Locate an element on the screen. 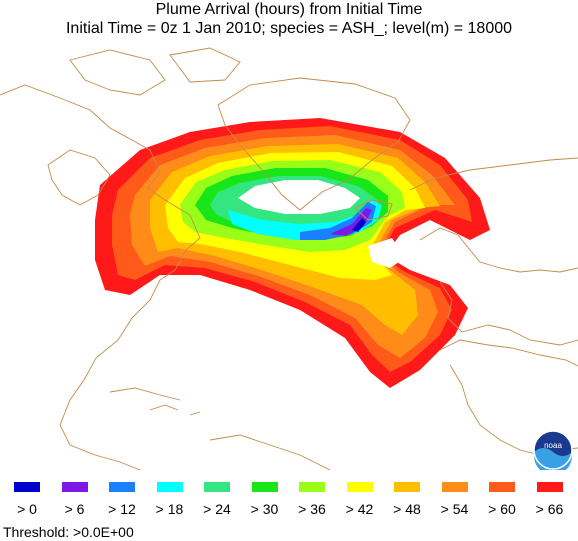 This screenshot has width=578, height=541. coastline-hudson-bay is located at coordinates (79, 177).